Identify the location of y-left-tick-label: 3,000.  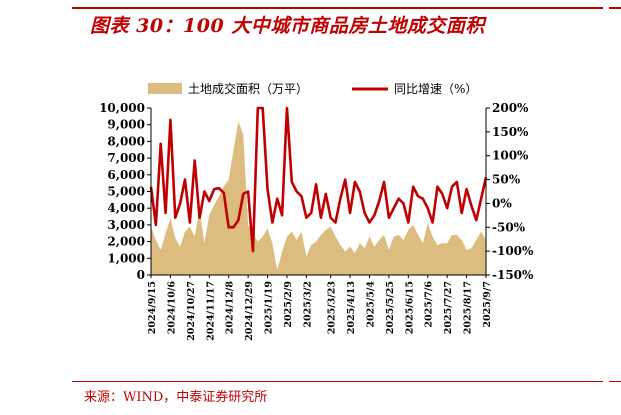
(126, 225).